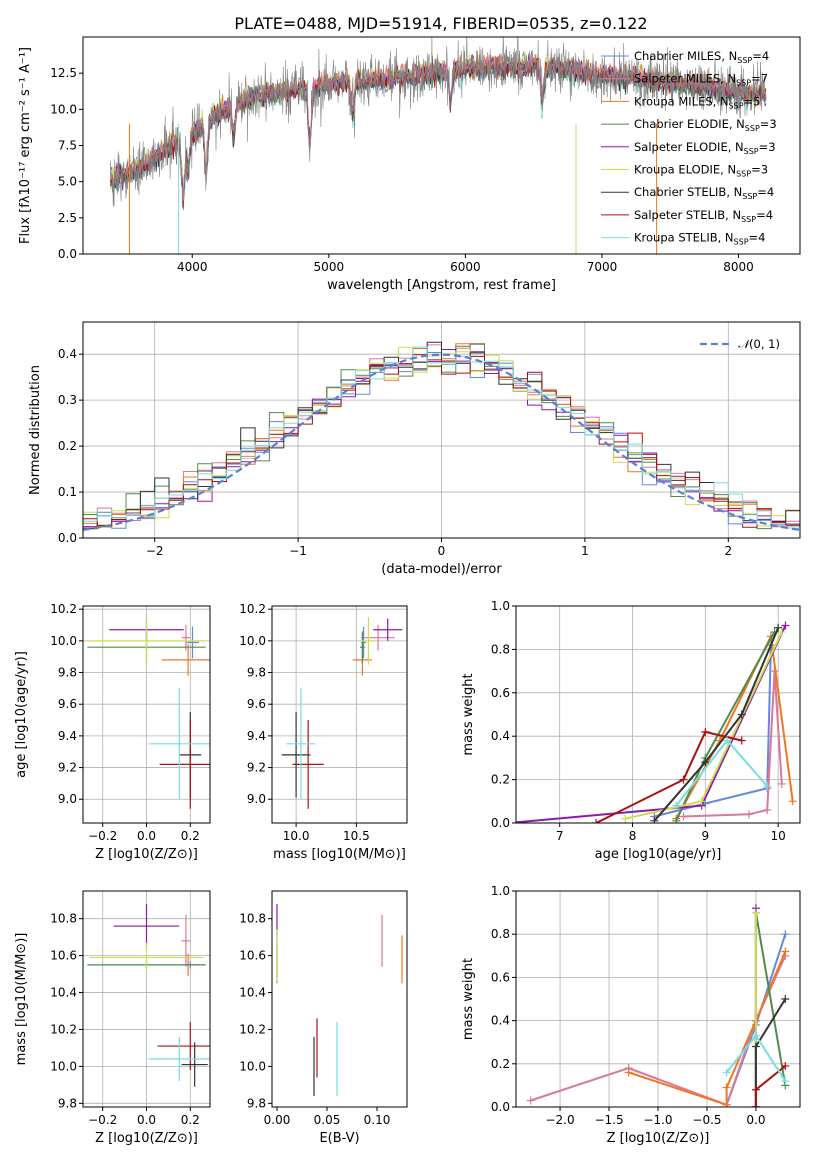 The image size is (819, 1170). What do you see at coordinates (701, 171) in the screenshot?
I see `legend-label: Kroupa ELODIE, NSSP=3` at bounding box center [701, 171].